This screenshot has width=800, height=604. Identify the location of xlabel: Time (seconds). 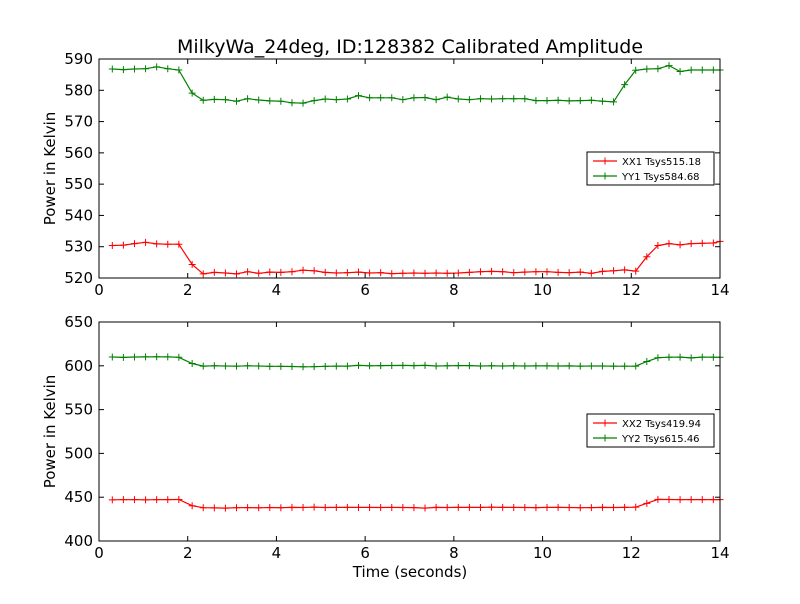
(410, 572).